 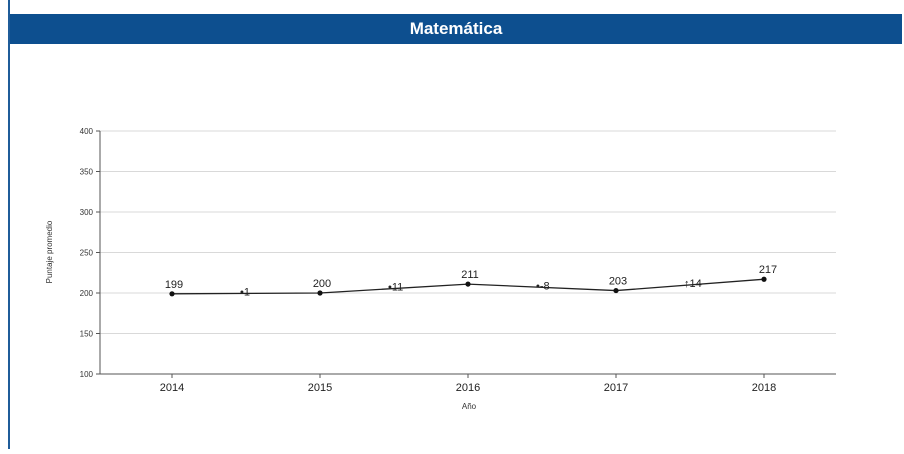 I want to click on difference-label: •1, so click(x=245, y=292).